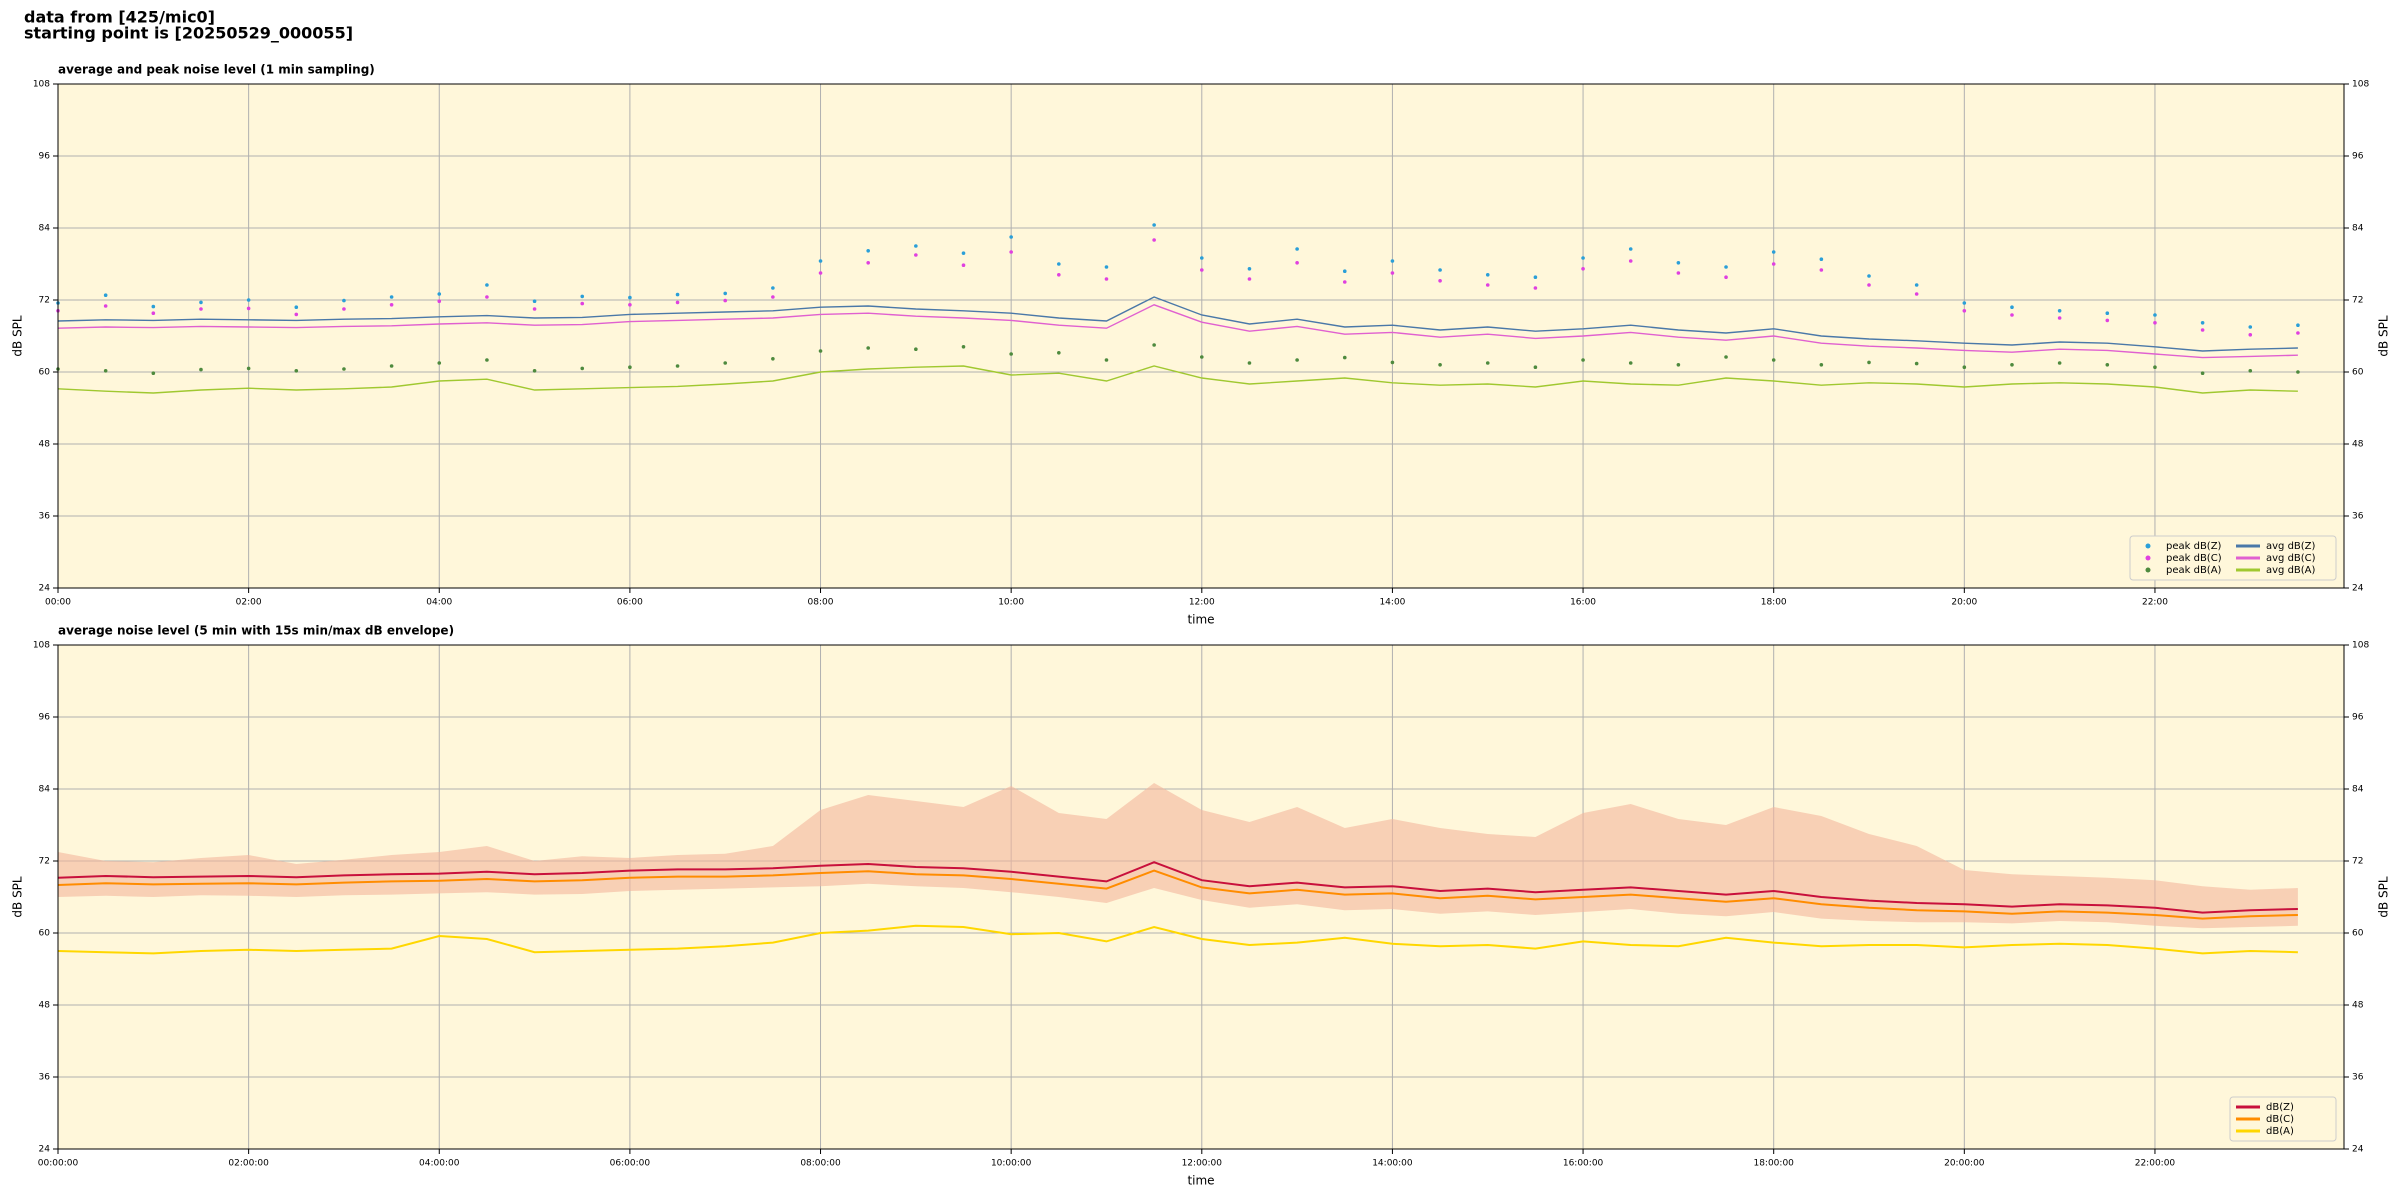 The image size is (2400, 1204). Describe the element at coordinates (188, 33) in the screenshot. I see `header-line: starting point is [20250529_000055]` at that location.